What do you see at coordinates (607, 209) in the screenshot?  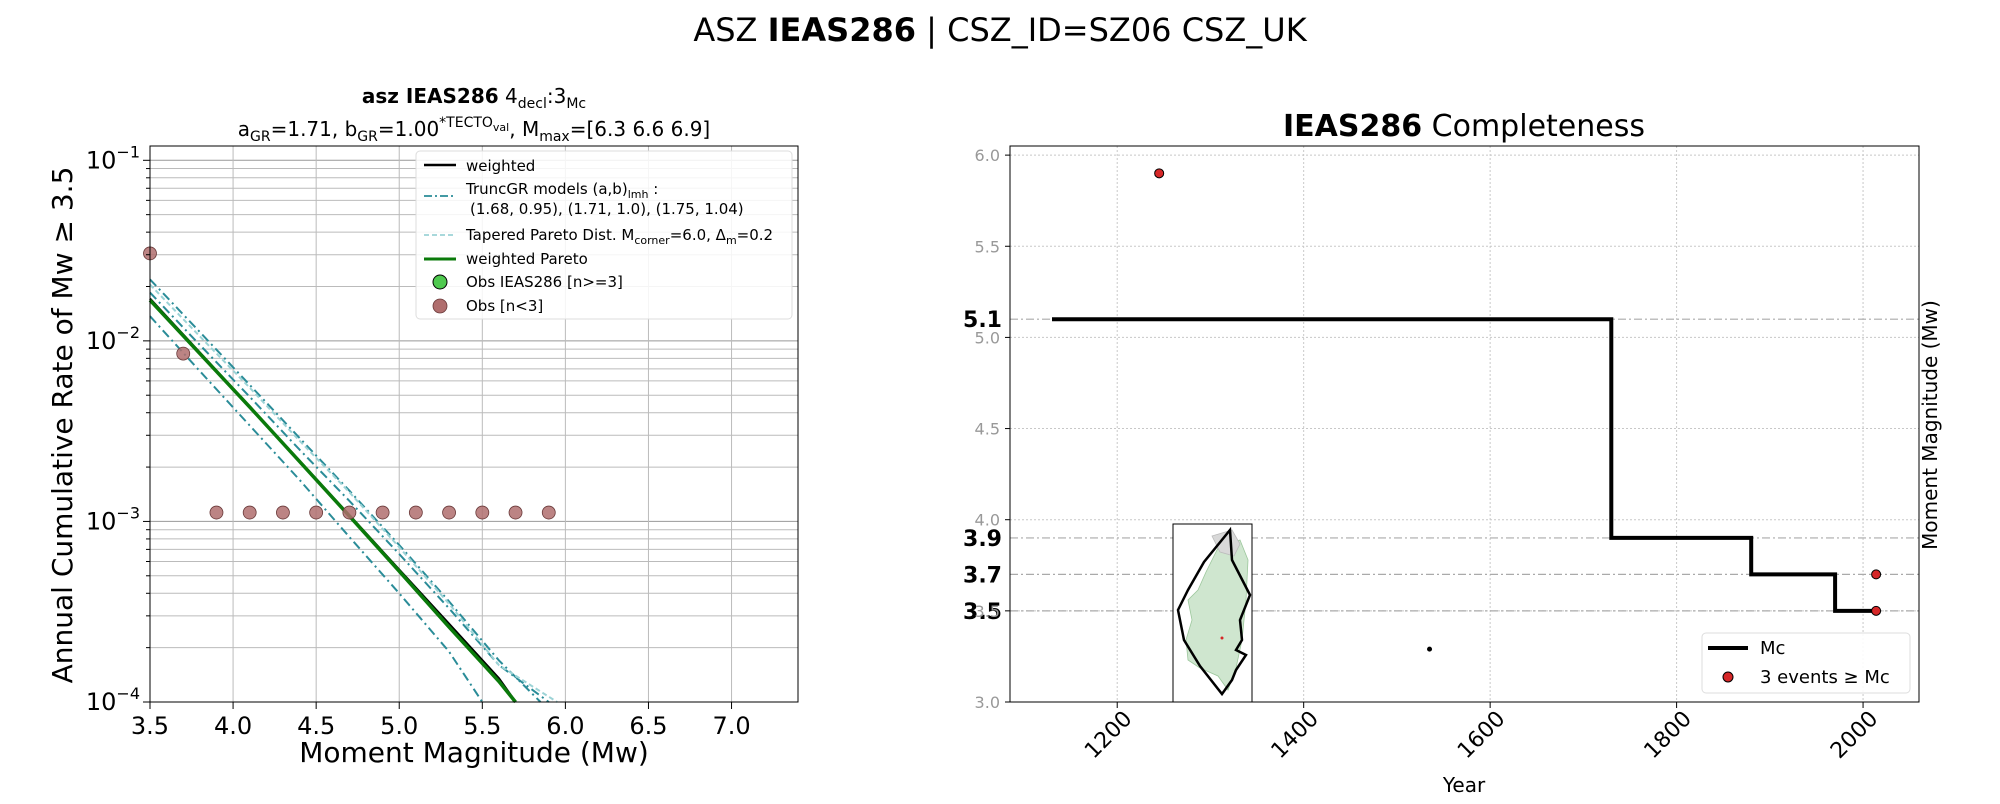 I see `legend-truncgr-values: (1.68, 0.95), (1.71, 1.0), (1.75, 1.04)` at bounding box center [607, 209].